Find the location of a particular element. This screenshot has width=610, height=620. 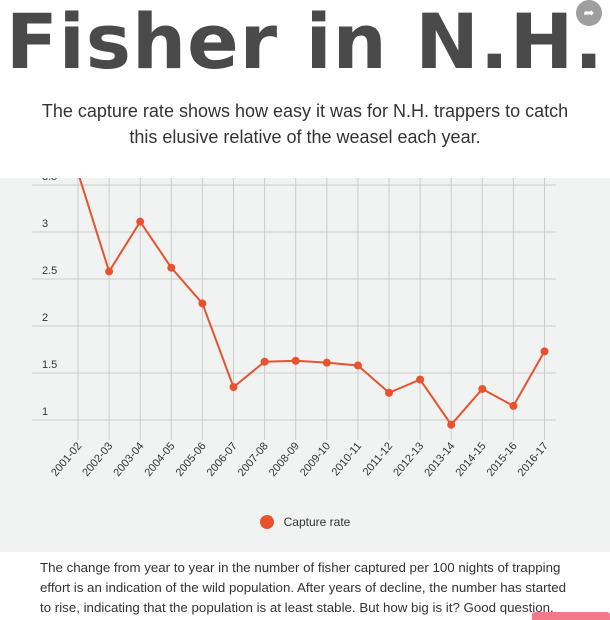

legend-label: Capture rate is located at coordinates (317, 522).